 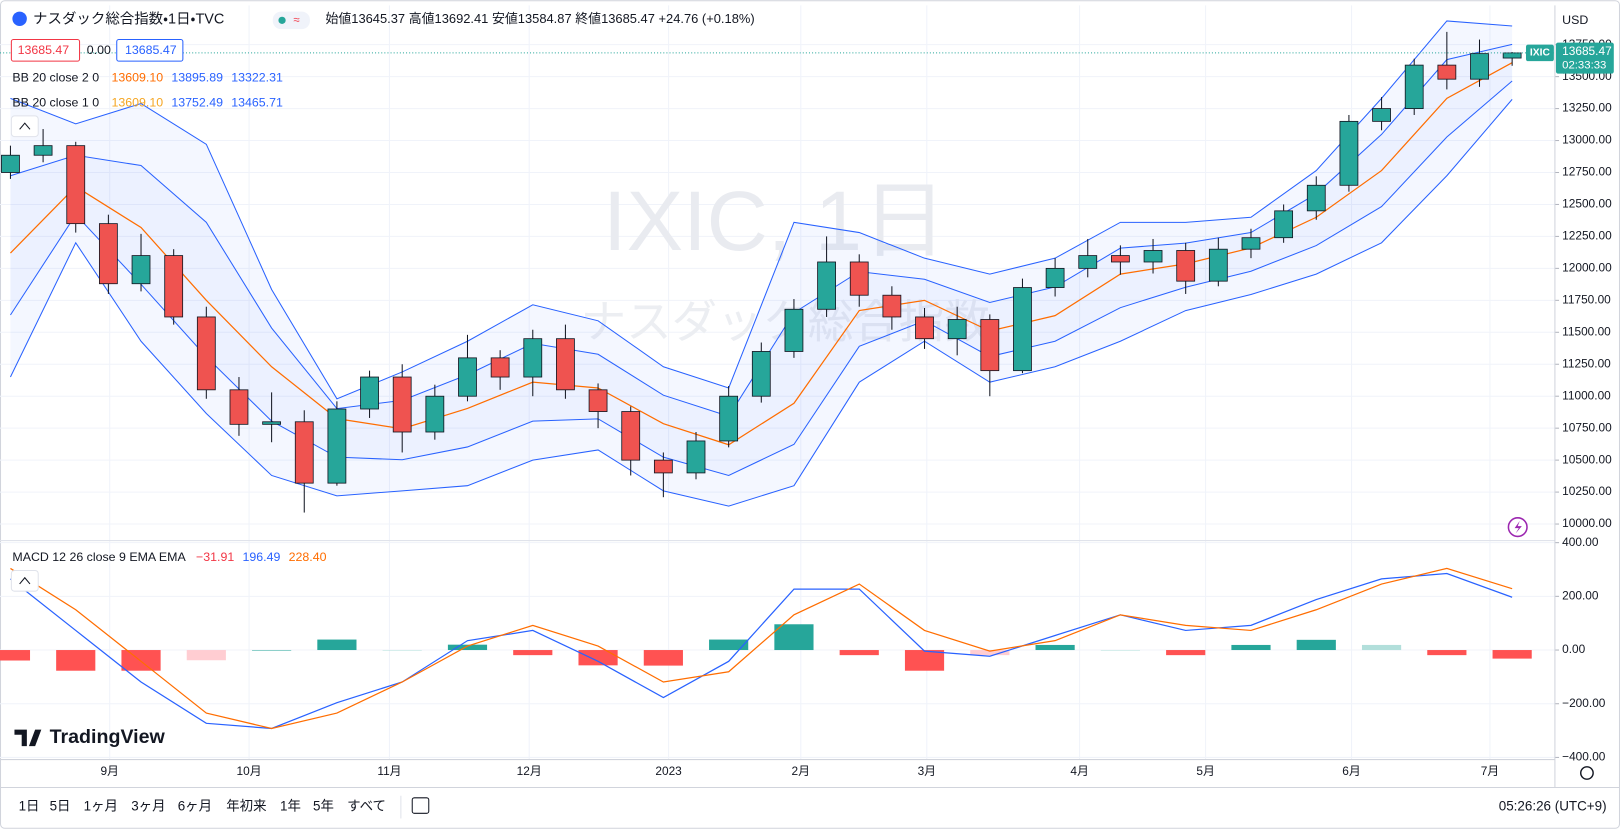 I want to click on symbol-tag-bg, so click(x=1539, y=53).